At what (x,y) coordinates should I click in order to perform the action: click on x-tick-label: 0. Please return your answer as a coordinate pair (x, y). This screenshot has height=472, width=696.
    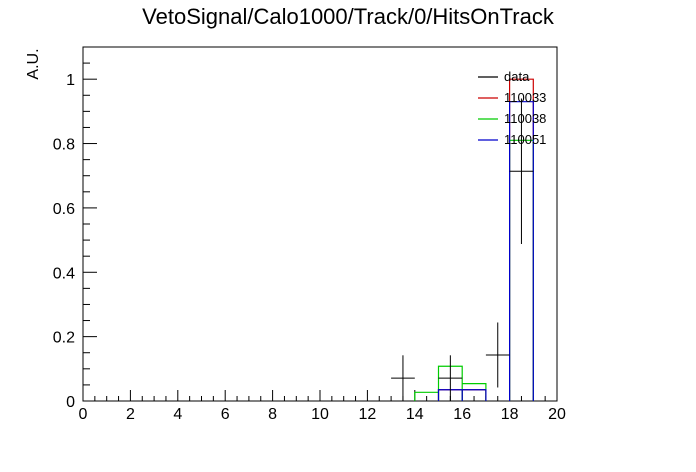
    Looking at the image, I should click on (83, 414).